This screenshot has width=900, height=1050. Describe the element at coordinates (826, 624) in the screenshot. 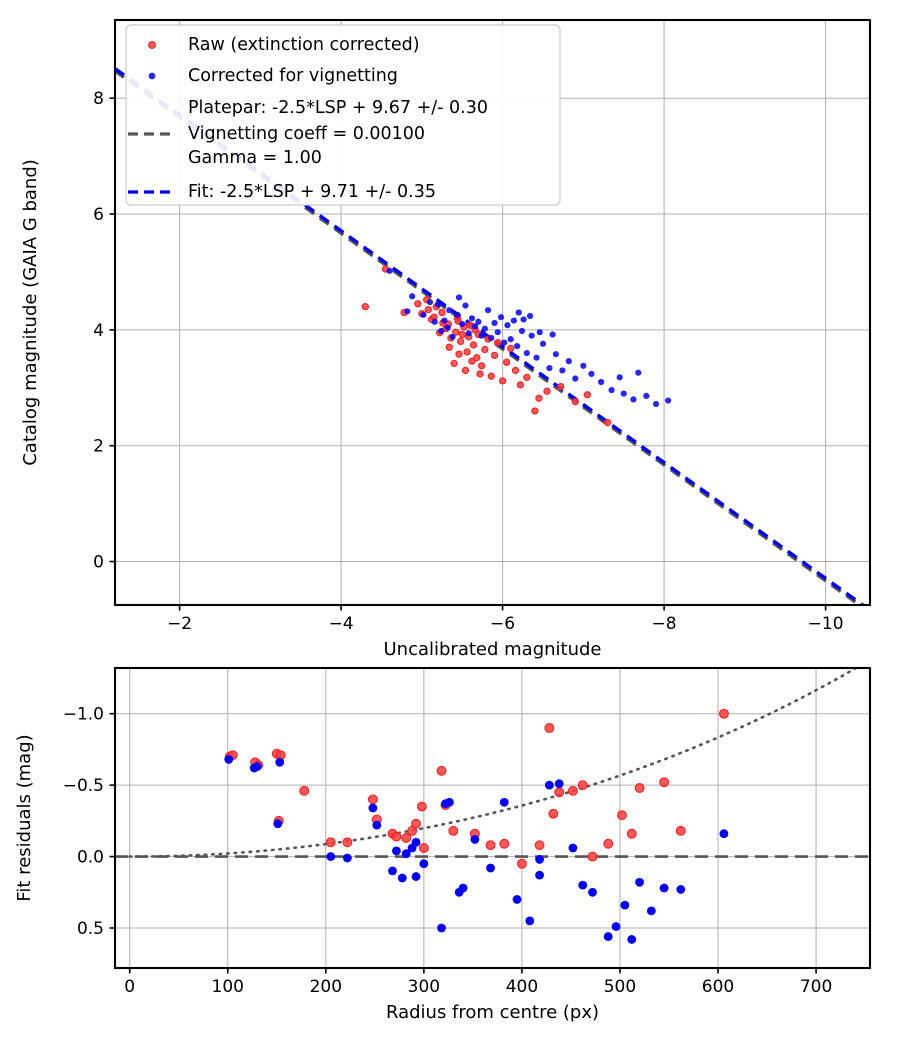

I see `xtick-label: −10` at that location.